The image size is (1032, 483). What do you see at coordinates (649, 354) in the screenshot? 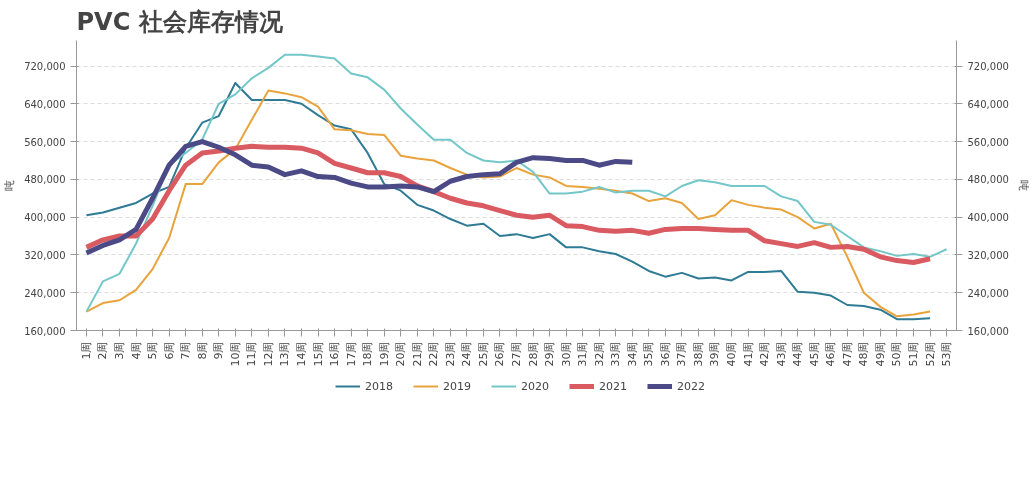
I see `x-tick-label: 35周` at bounding box center [649, 354].